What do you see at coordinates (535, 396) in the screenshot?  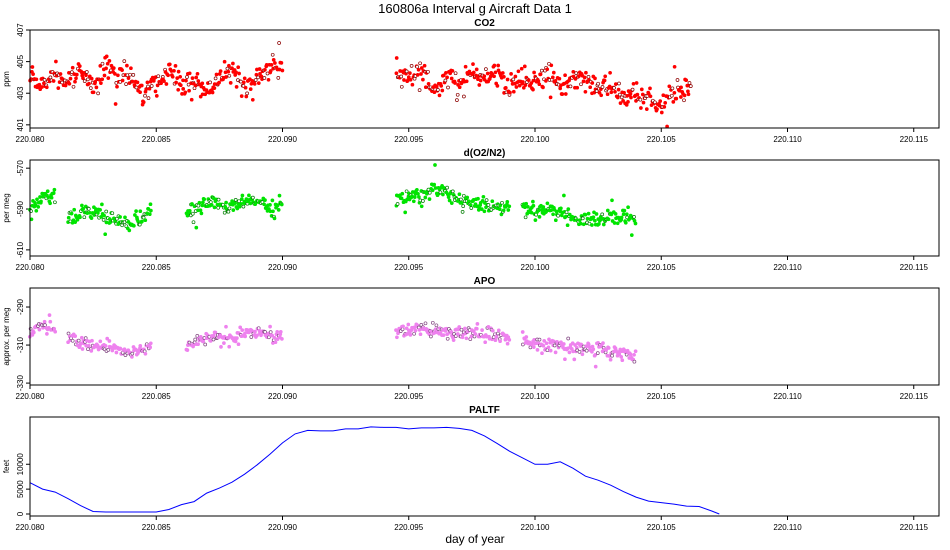 I see `x-tick-label-apo-4: 220.100` at bounding box center [535, 396].